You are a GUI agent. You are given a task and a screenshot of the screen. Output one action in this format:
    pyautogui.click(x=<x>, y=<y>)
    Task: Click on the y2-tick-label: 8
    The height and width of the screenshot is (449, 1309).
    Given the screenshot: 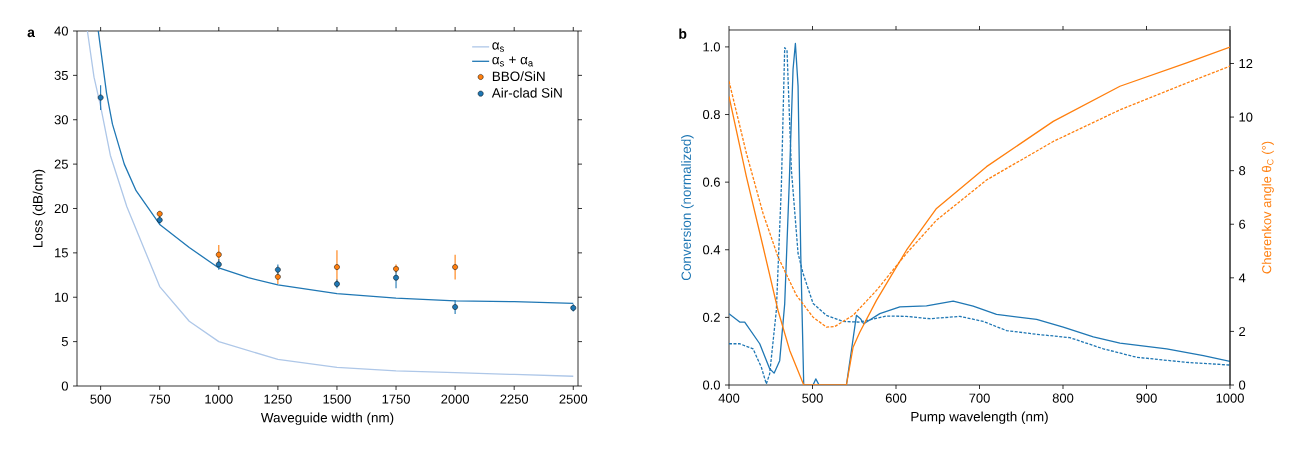 What is the action you would take?
    pyautogui.click(x=1242, y=171)
    